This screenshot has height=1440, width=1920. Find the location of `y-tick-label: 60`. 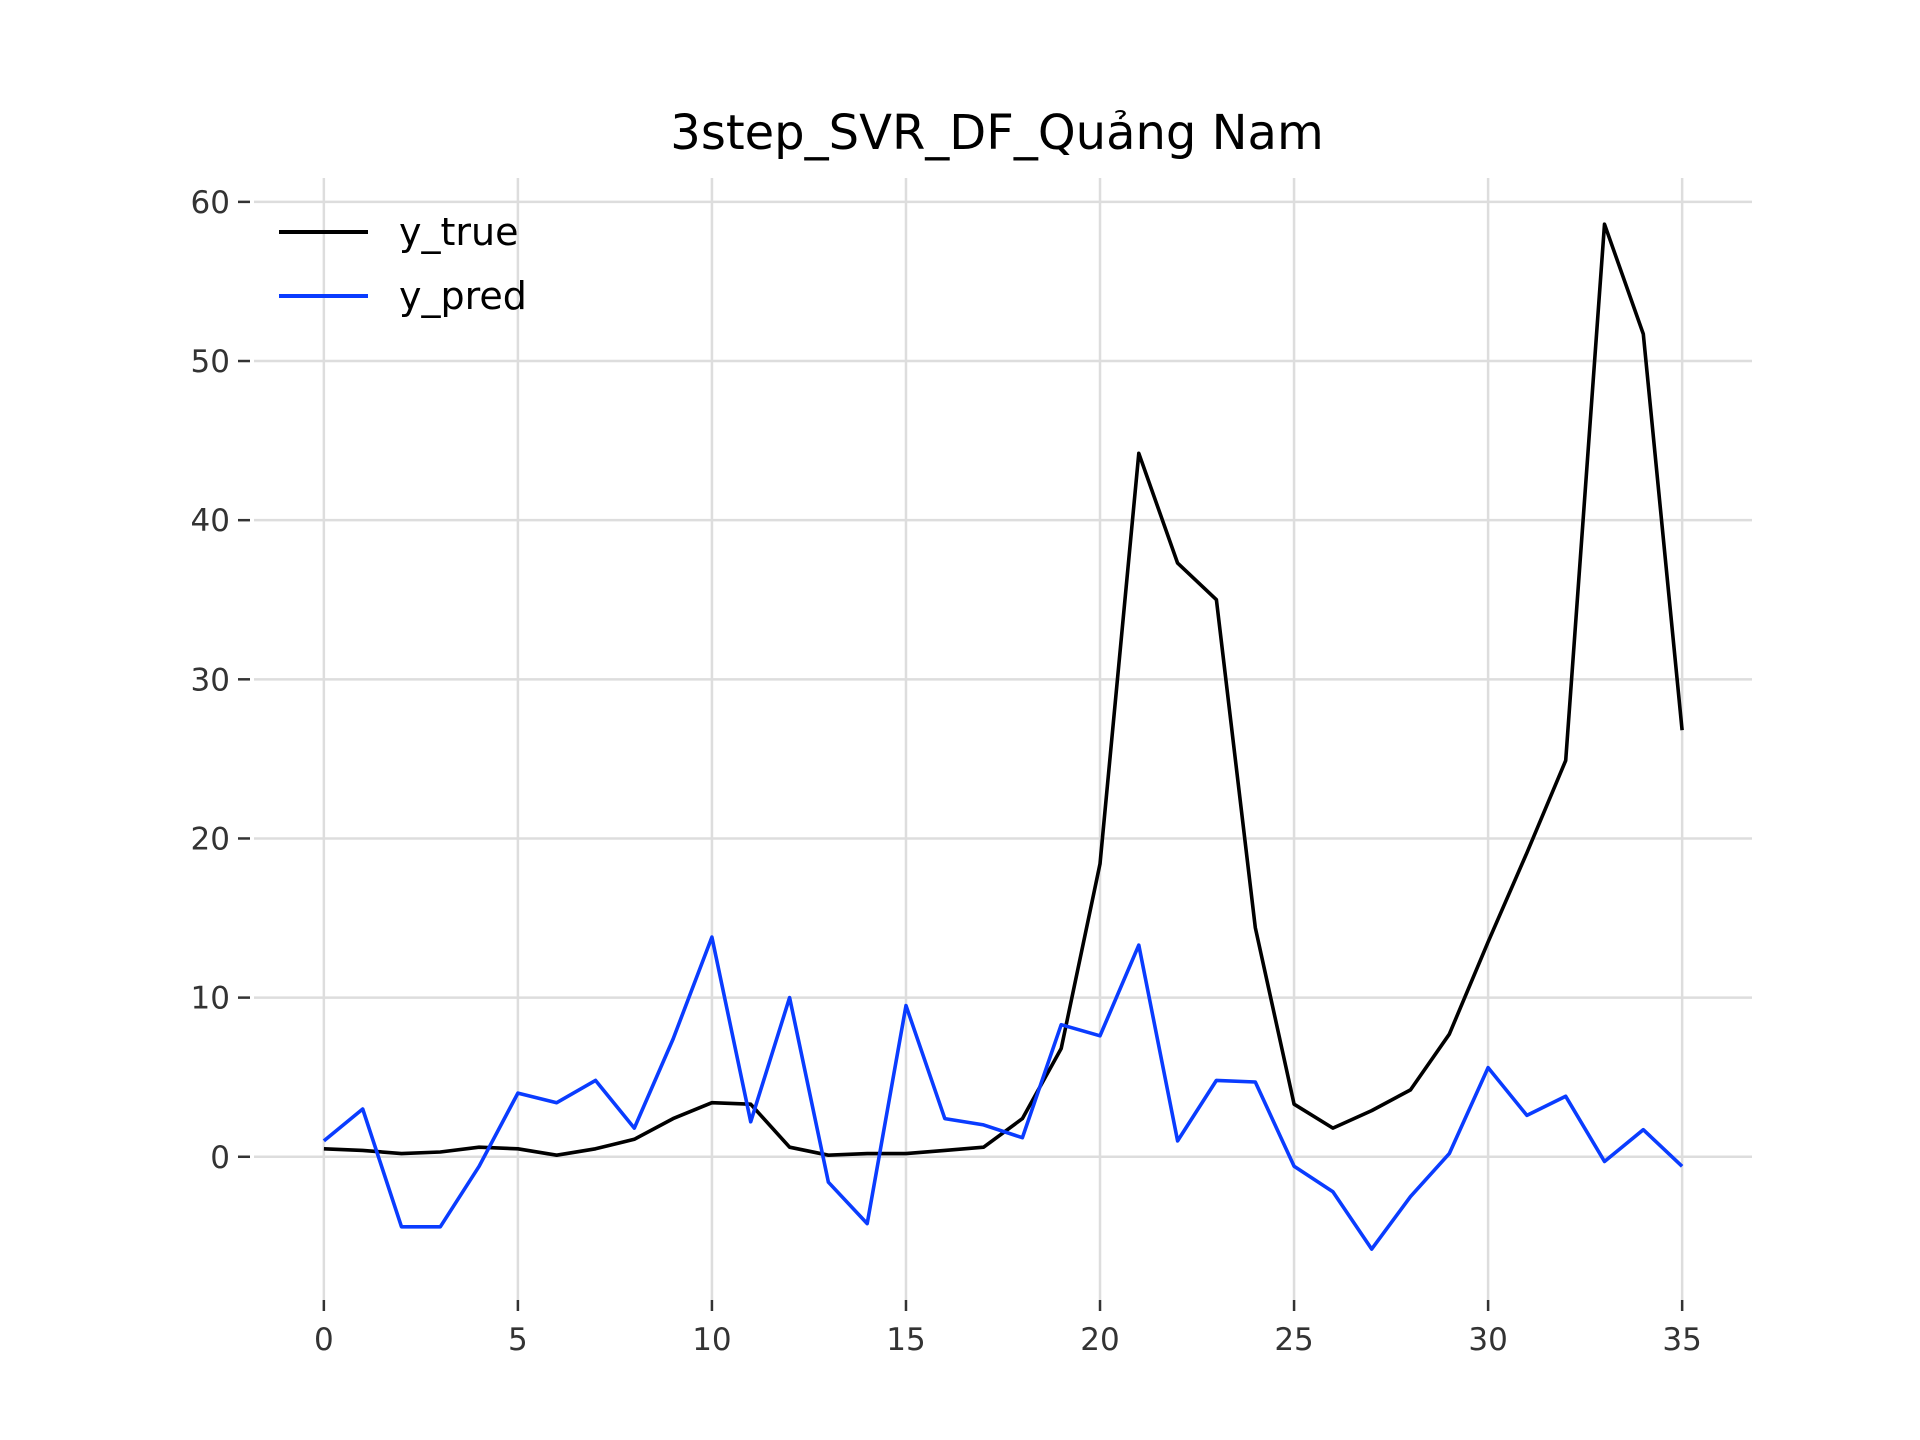

y-tick-label: 60 is located at coordinates (210, 203).